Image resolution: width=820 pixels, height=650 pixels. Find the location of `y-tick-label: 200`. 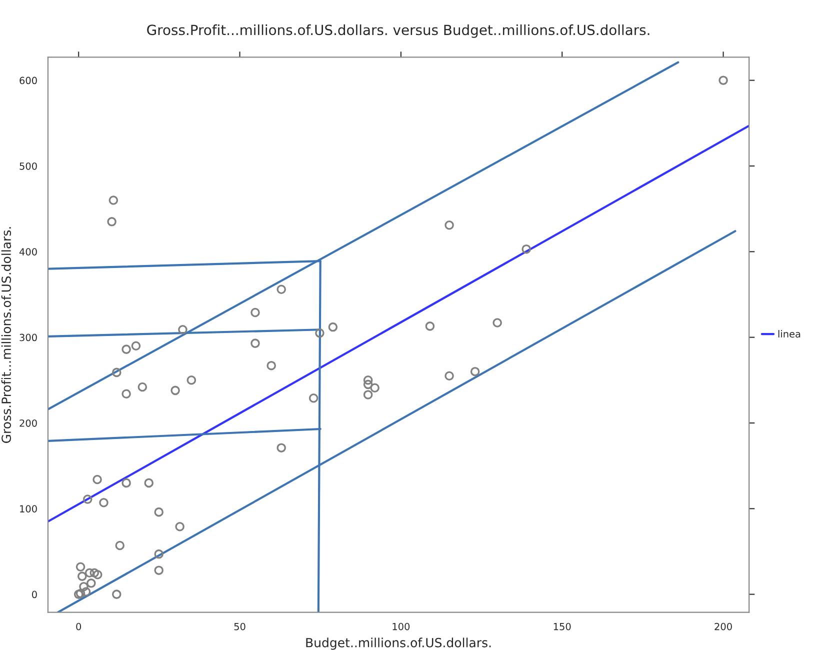

y-tick-label: 200 is located at coordinates (28, 423).